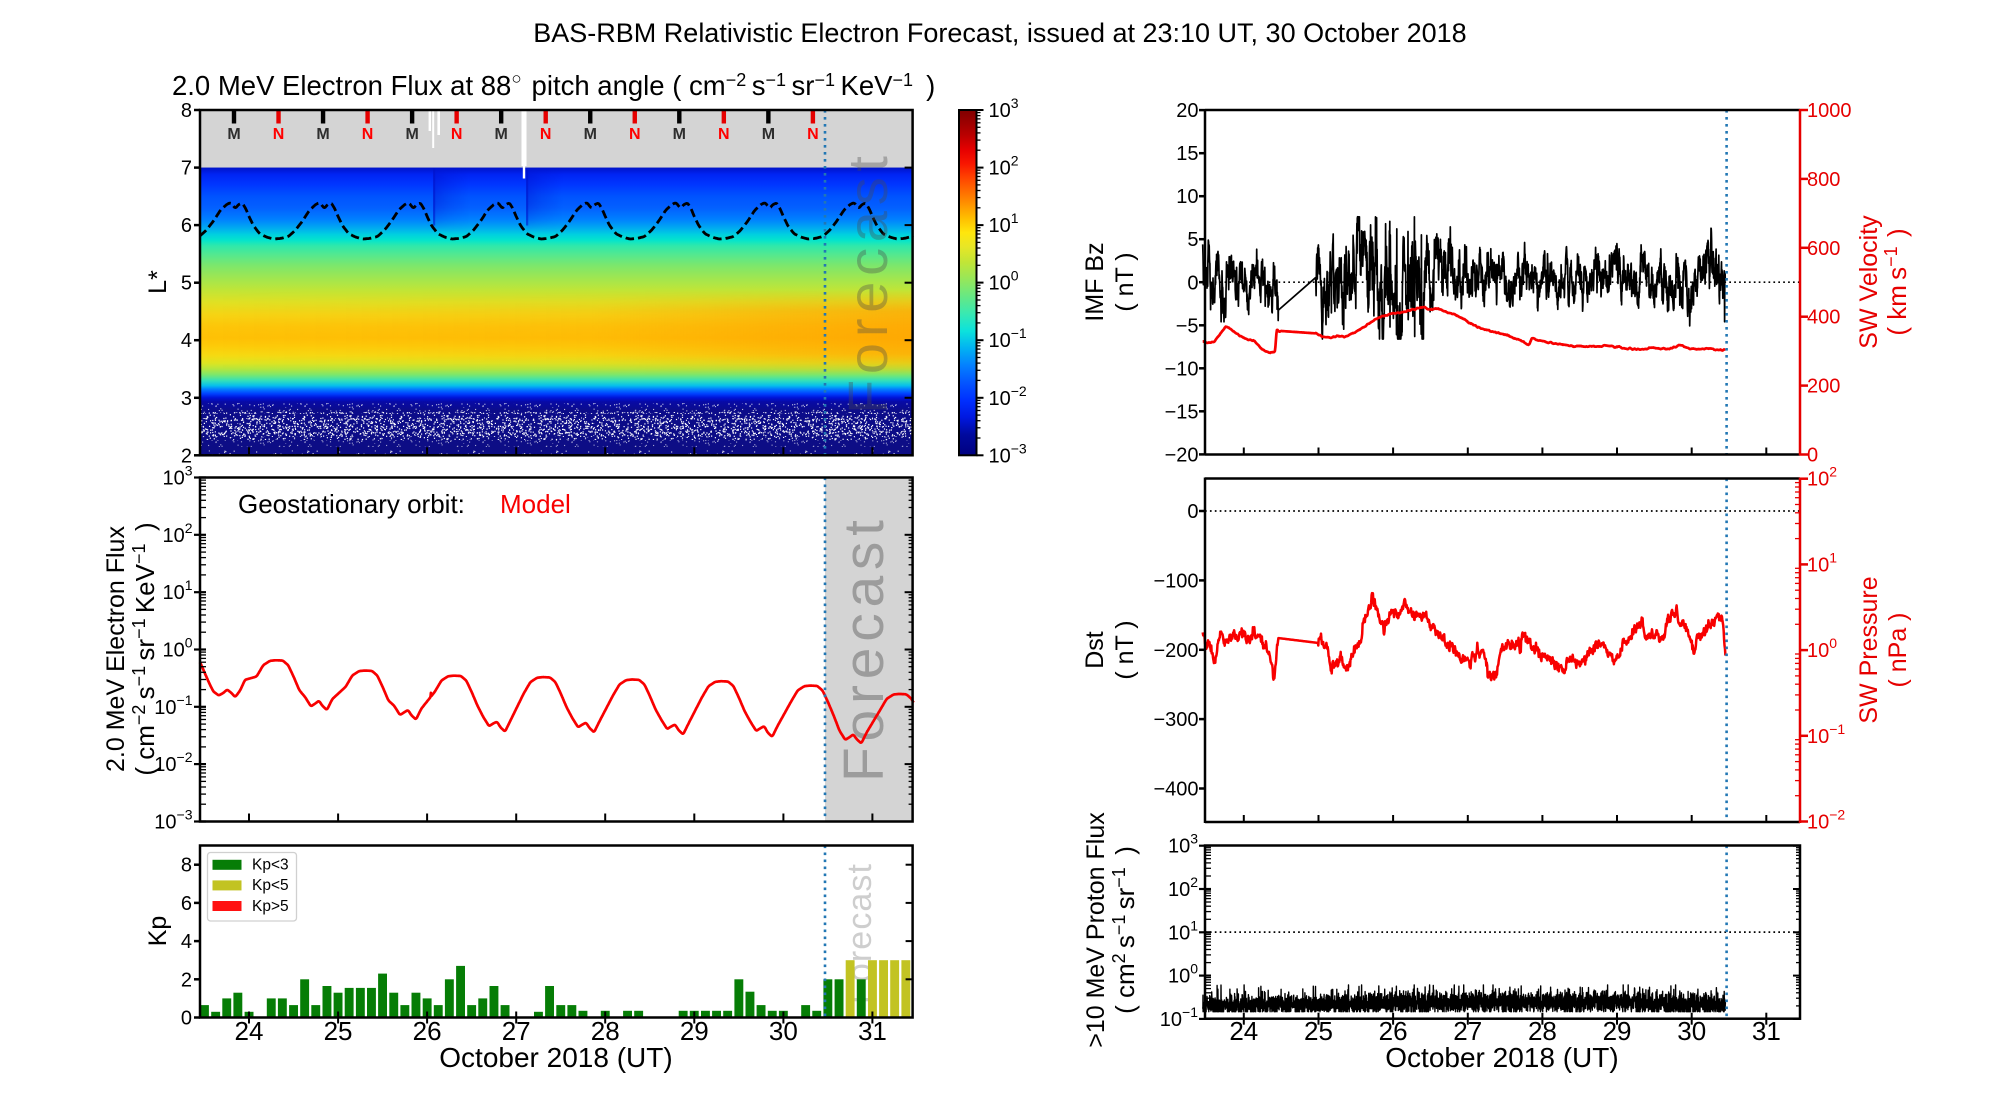 The image size is (2000, 1100). I want to click on svg-text: Dst, so click(1095, 650).